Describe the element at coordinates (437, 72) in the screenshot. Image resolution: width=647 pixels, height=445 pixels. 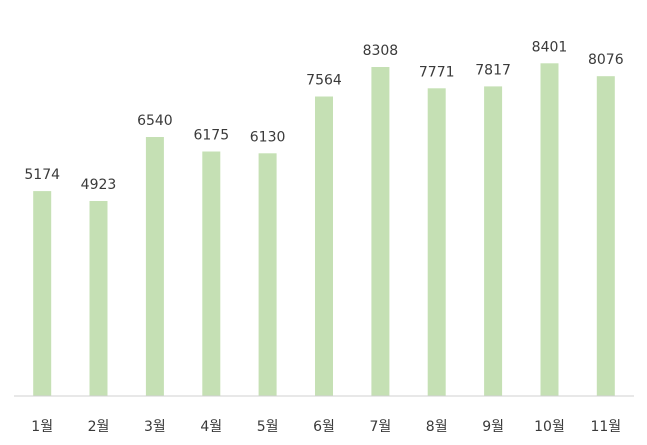
I see `data-label-8: 7771` at that location.